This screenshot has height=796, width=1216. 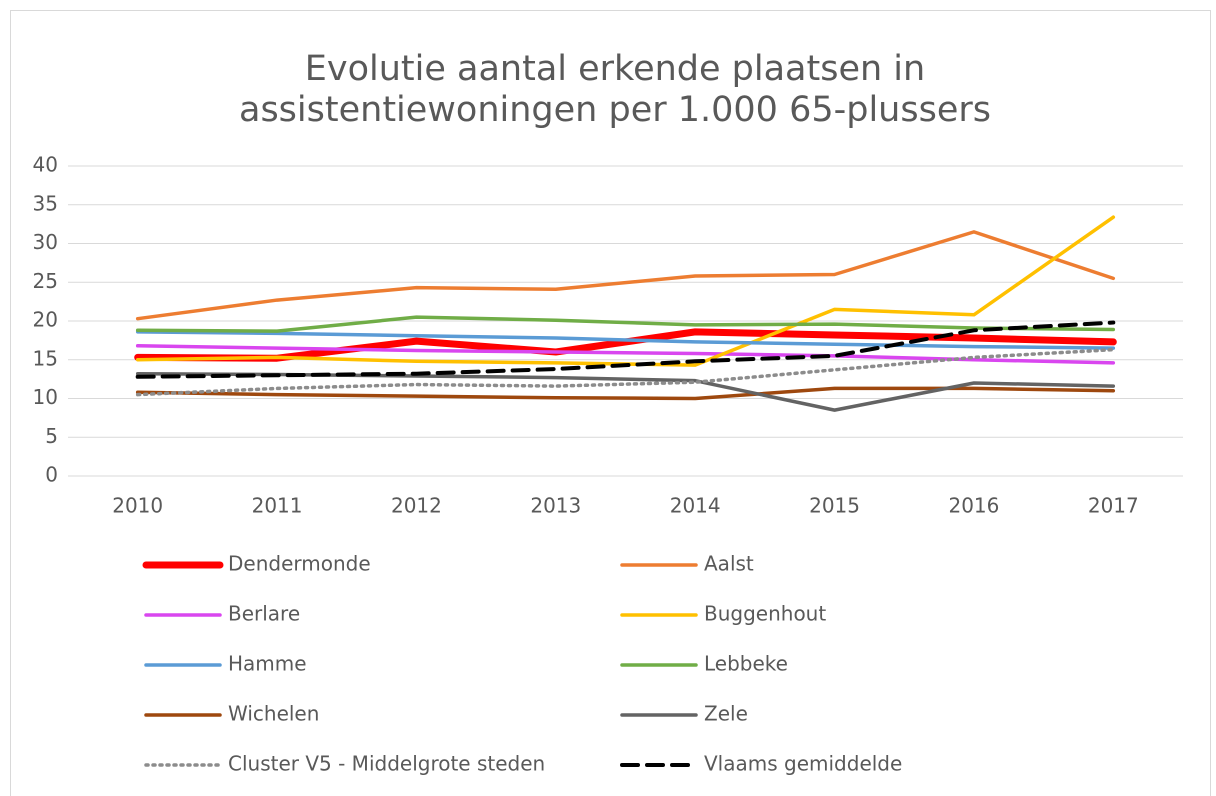 I want to click on x-tick-label: 2014, so click(x=695, y=506).